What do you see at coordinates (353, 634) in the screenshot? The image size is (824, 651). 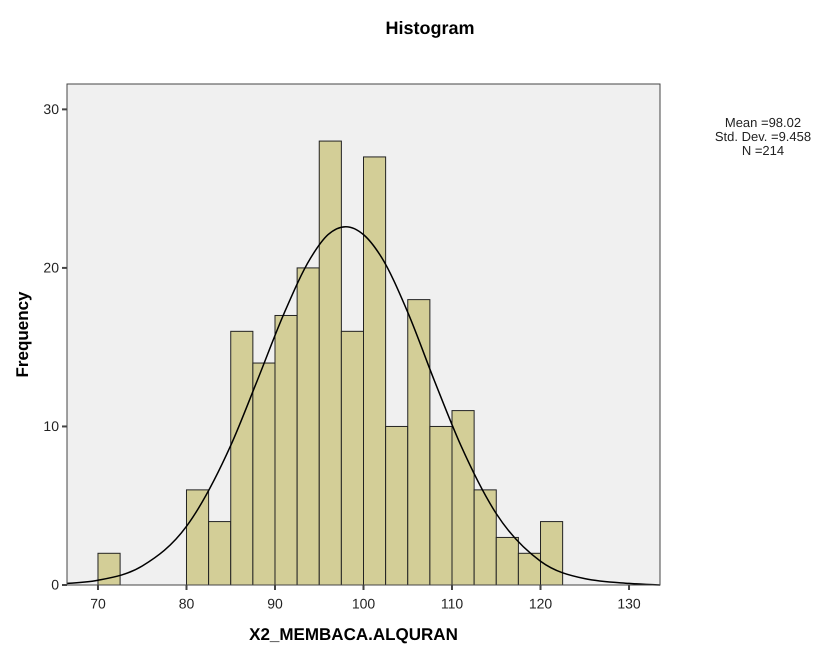 I see `x-axis-title: X2_MEMBACA.ALQURAN` at bounding box center [353, 634].